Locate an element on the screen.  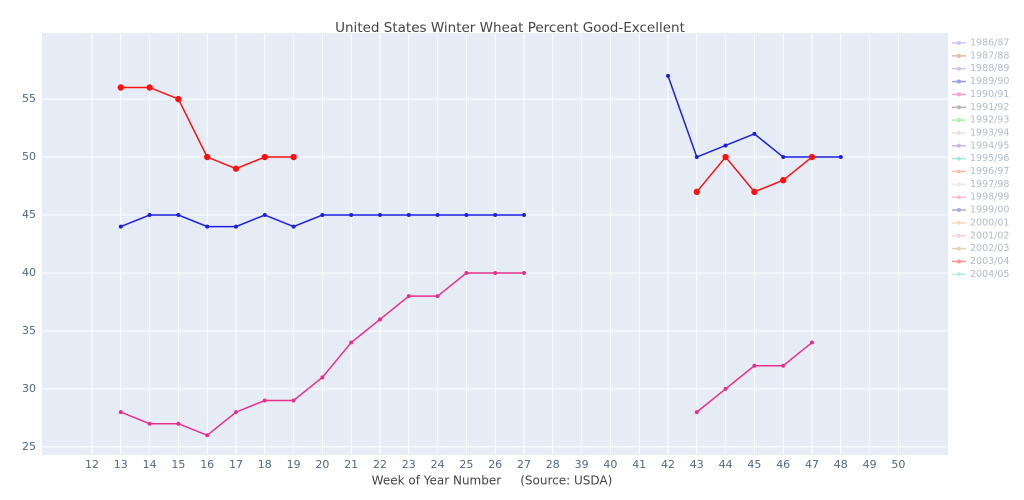
legend-item: 1989/90 is located at coordinates (980, 81).